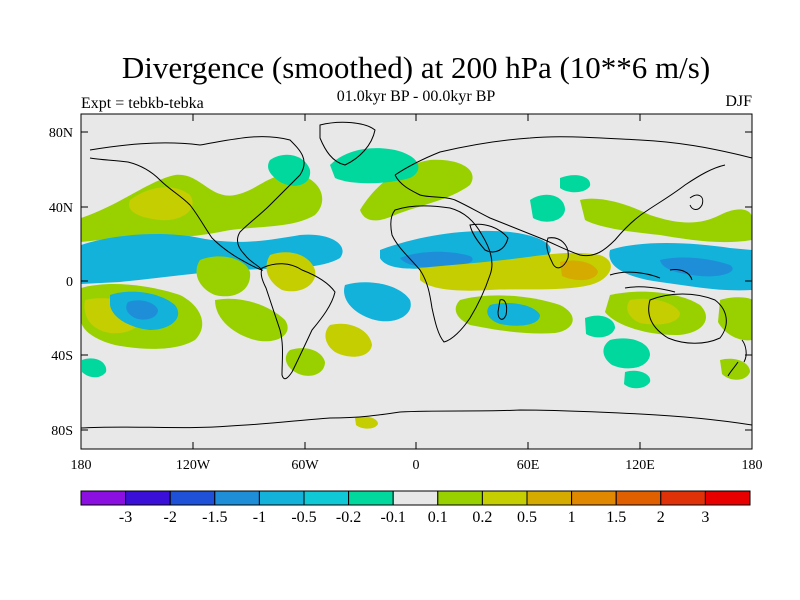  Describe the element at coordinates (298, 321) in the screenshot. I see `coastline-south-america` at that location.